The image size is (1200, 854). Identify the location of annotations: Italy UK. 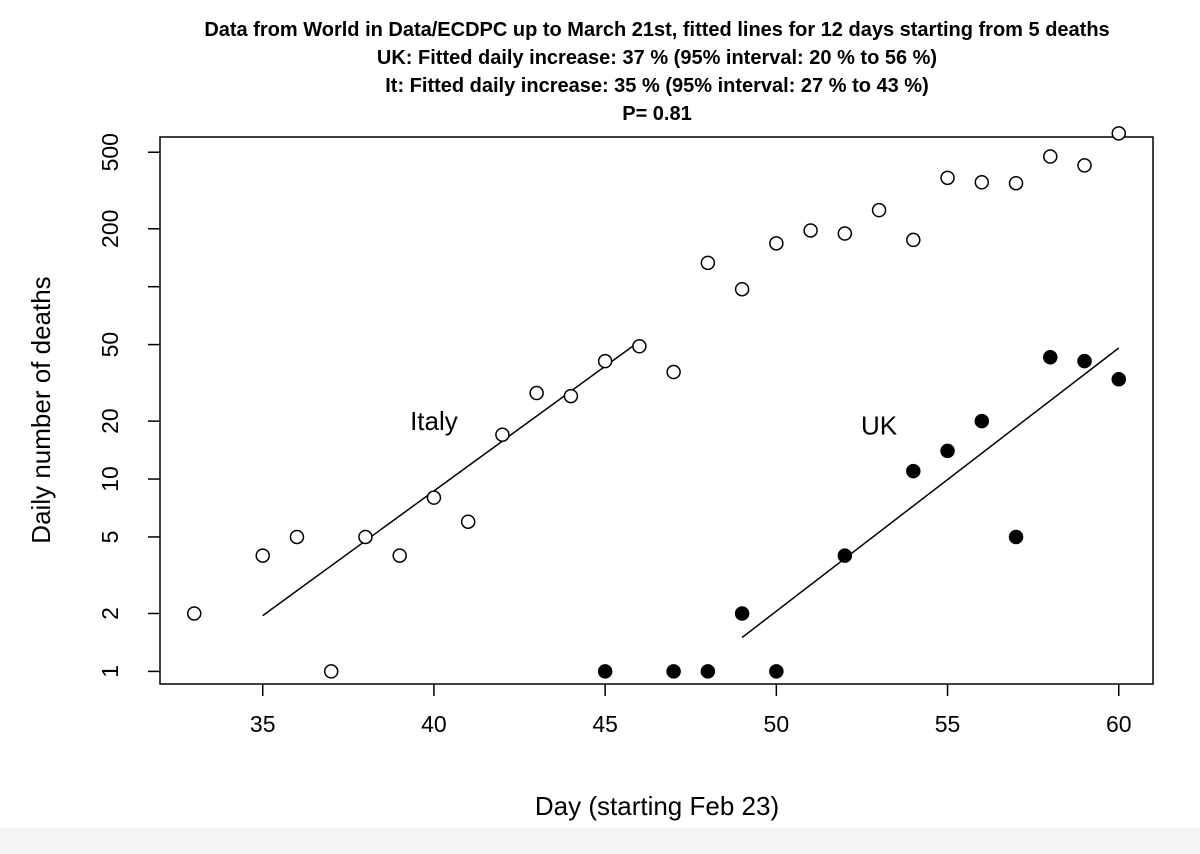
(654, 423).